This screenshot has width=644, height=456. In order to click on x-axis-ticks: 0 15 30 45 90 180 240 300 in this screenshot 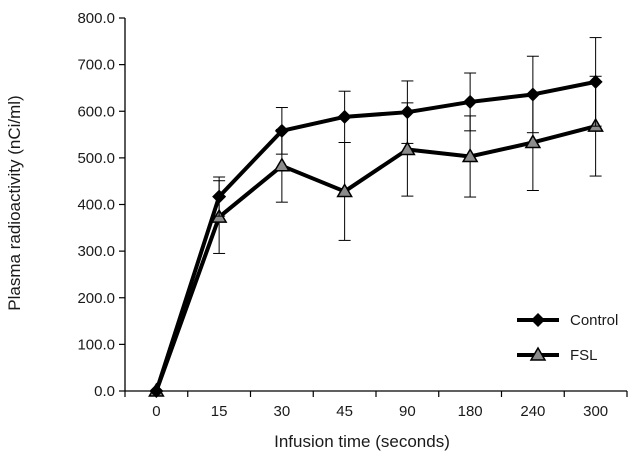, I will do `click(376, 405)`.